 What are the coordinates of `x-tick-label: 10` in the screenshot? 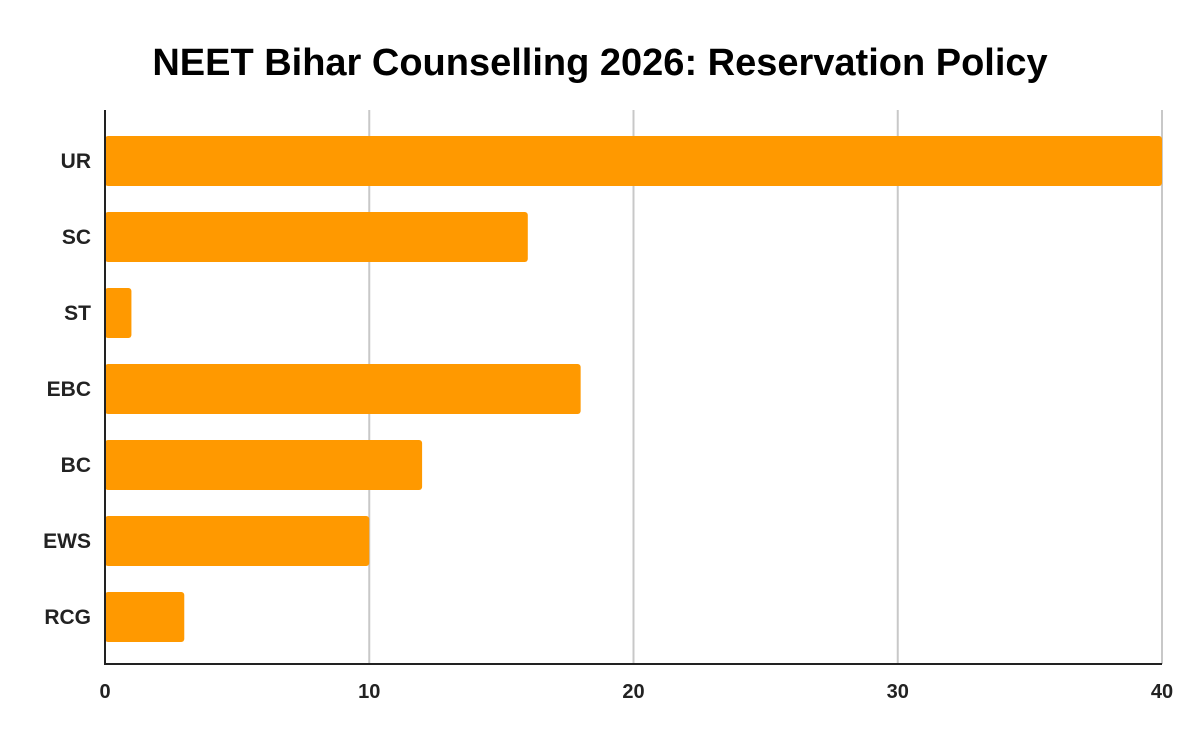 It's located at (369, 692).